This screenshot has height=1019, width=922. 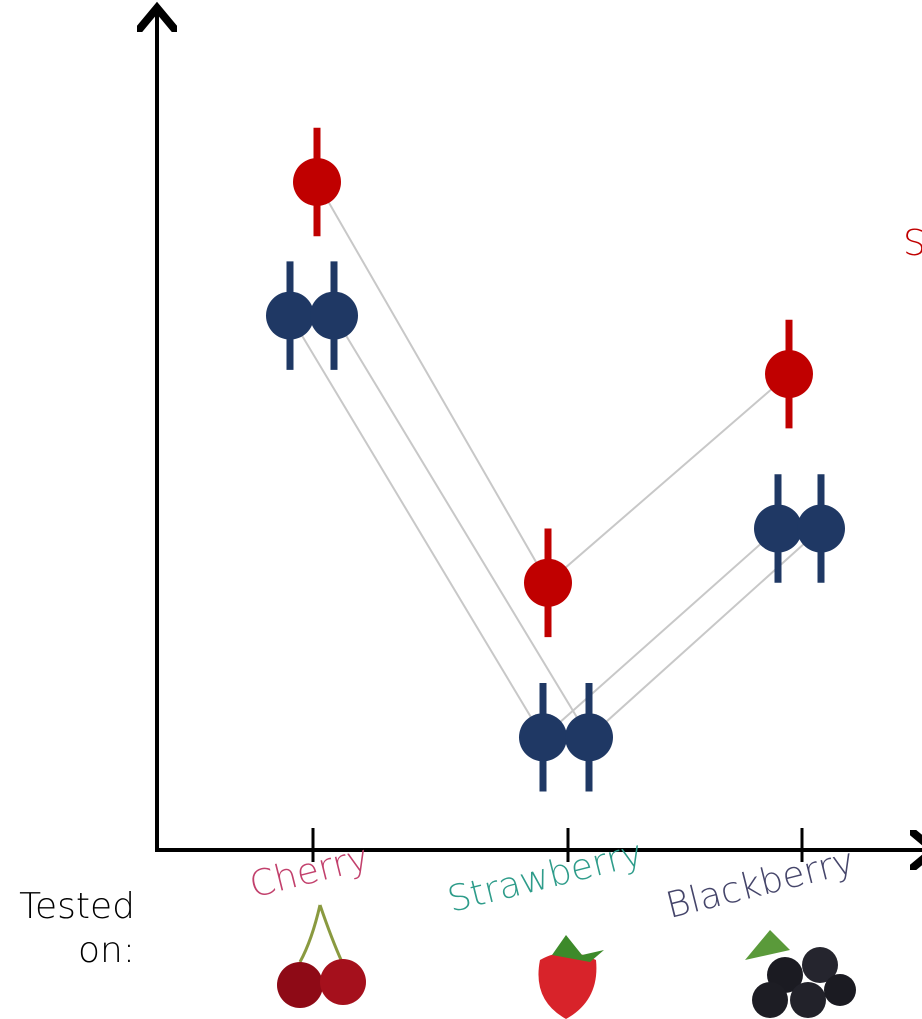 I want to click on category-label: Cherry, so click(x=309, y=871).